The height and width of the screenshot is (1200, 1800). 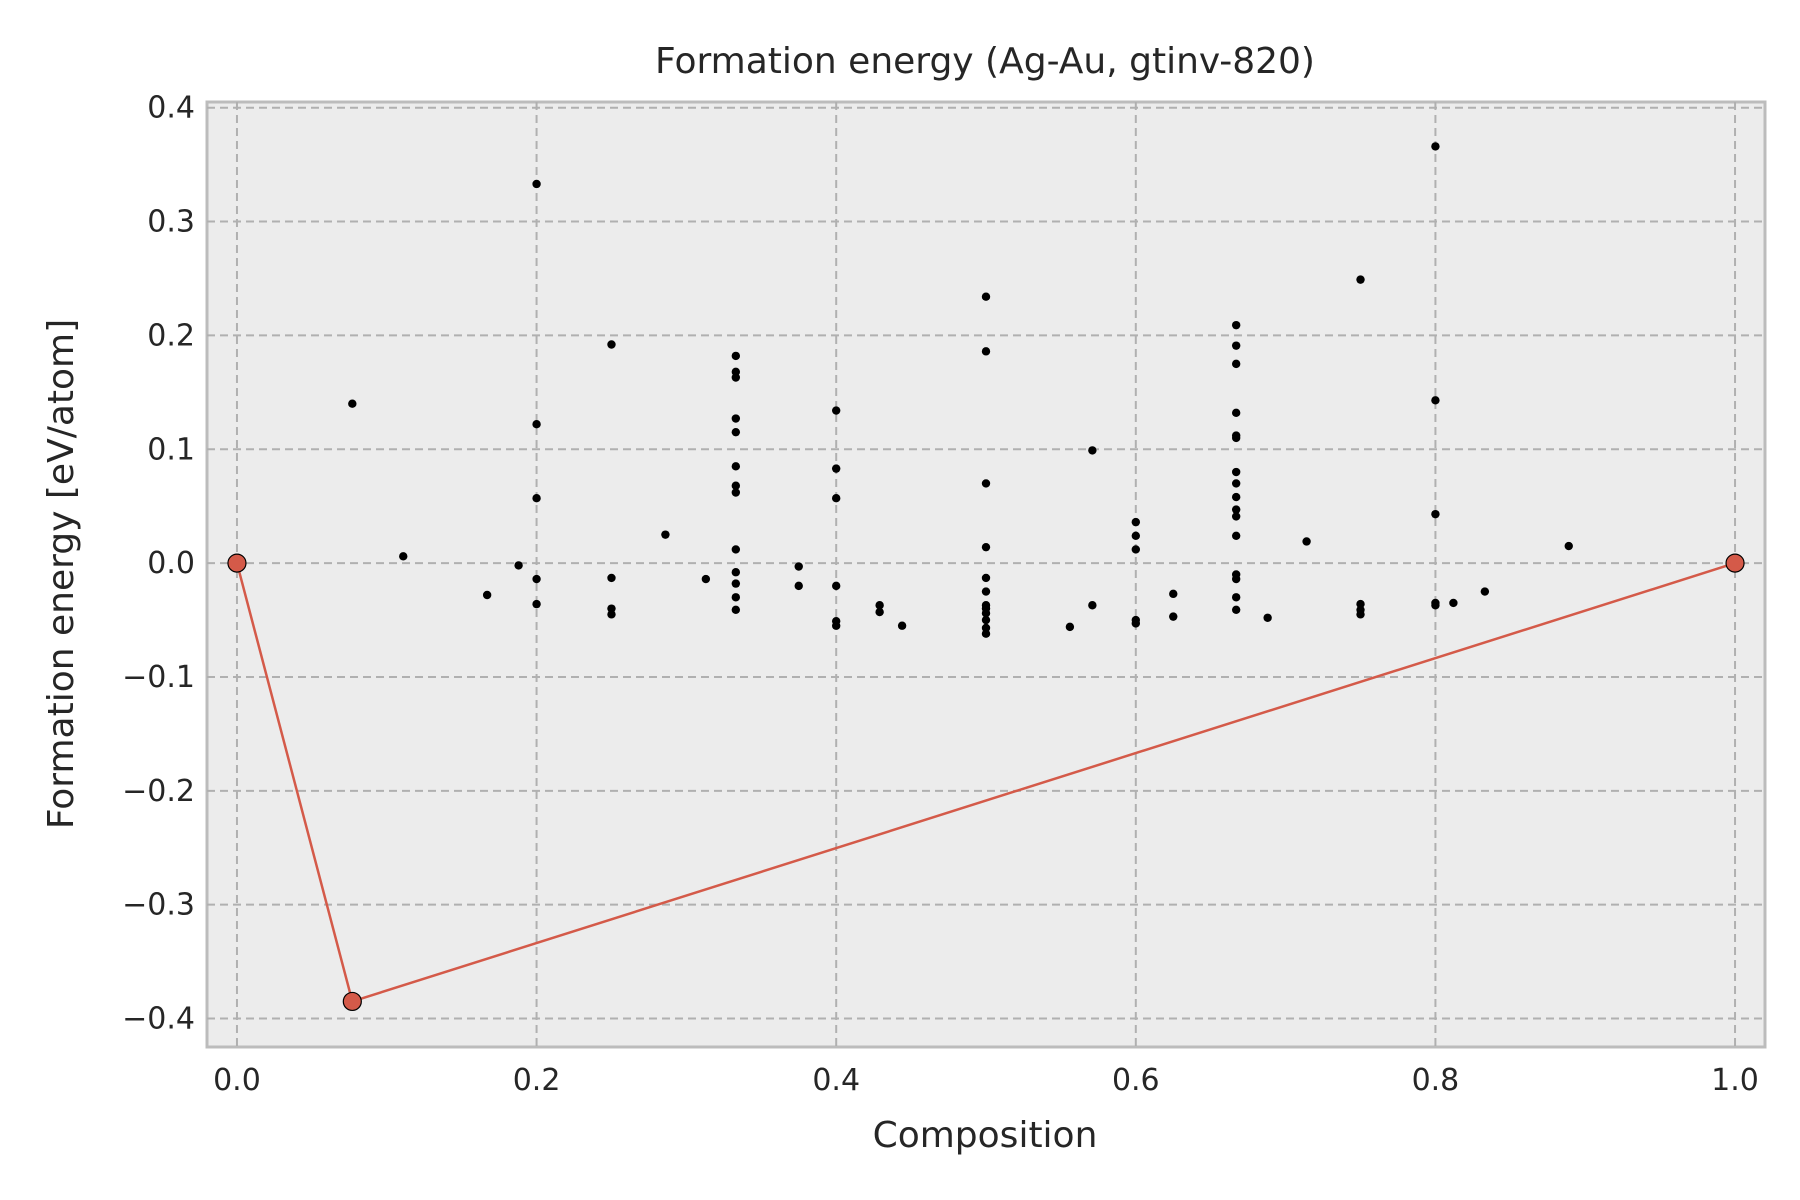 What do you see at coordinates (1735, 1080) in the screenshot?
I see `x-tick-label: 1.0` at bounding box center [1735, 1080].